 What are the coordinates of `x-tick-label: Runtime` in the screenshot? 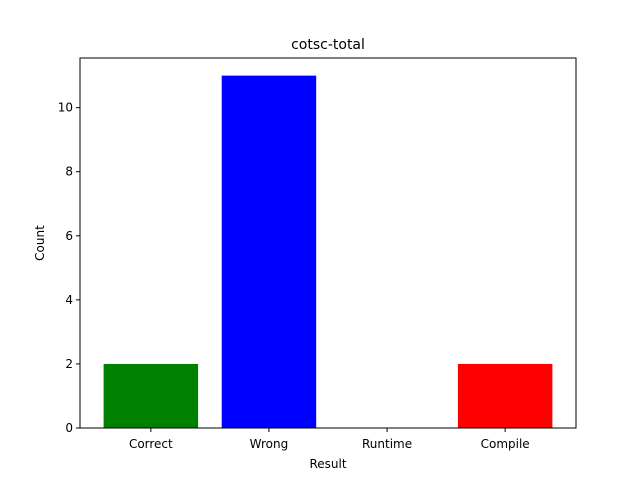 It's located at (387, 444).